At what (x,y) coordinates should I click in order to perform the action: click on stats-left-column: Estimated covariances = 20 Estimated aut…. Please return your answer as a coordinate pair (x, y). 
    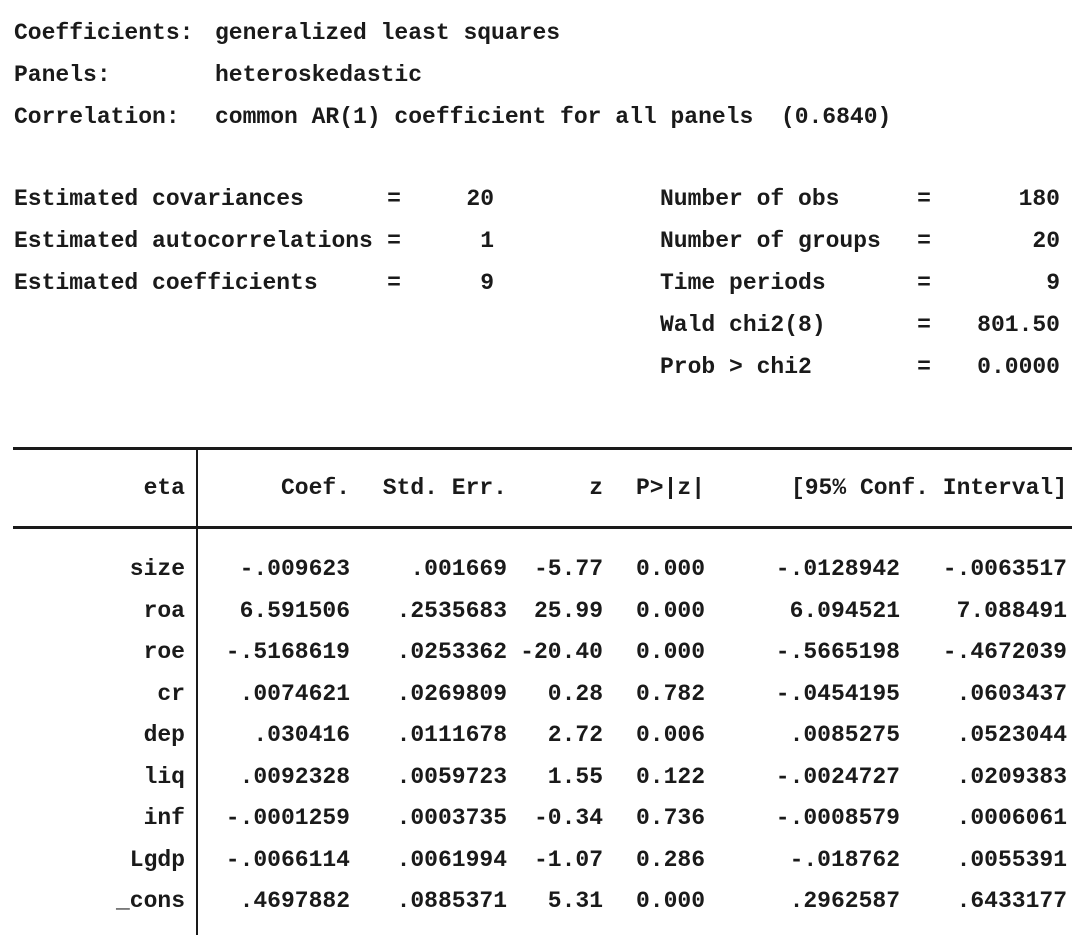
    Looking at the image, I should click on (267, 241).